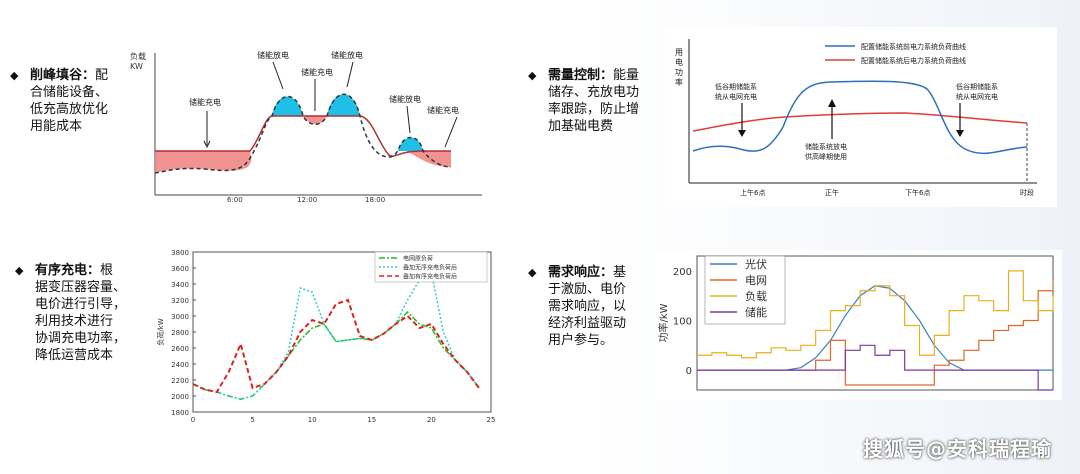 This screenshot has height=474, width=1080. I want to click on y-tick-label: 0, so click(689, 371).